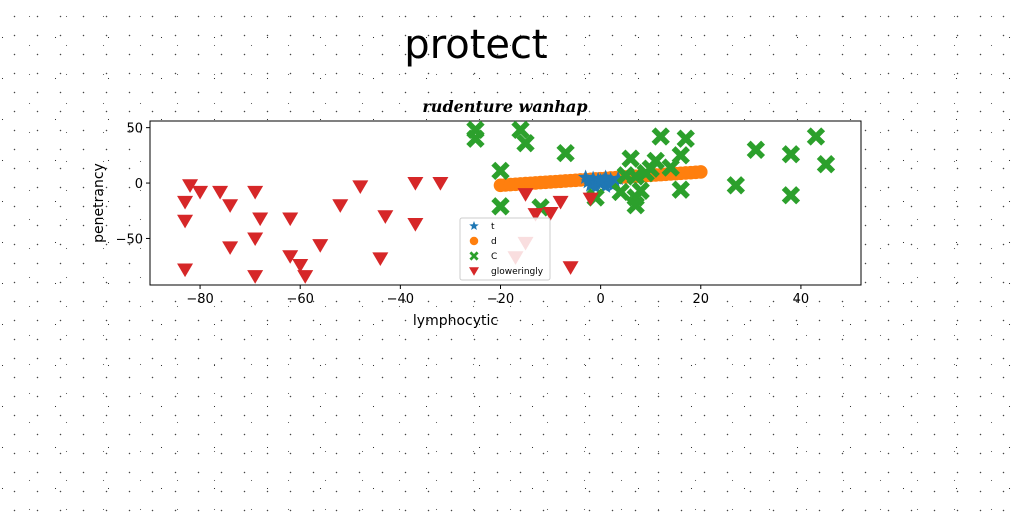 This screenshot has width=1024, height=512. Describe the element at coordinates (494, 257) in the screenshot. I see `legend-label-c: C` at that location.